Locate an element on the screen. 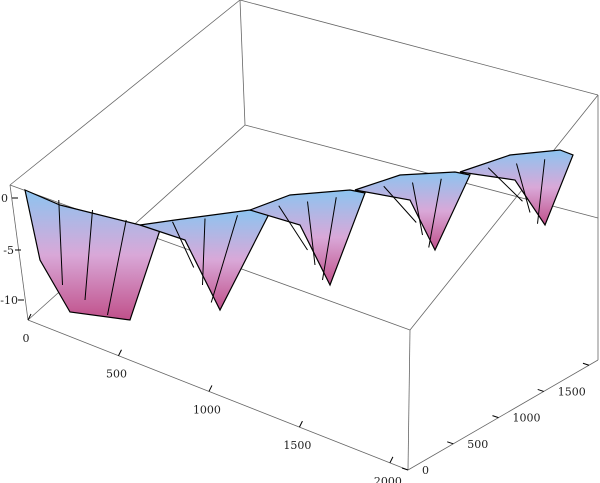 The width and height of the screenshot is (600, 483). x-tick-label: 1500 is located at coordinates (297, 445).